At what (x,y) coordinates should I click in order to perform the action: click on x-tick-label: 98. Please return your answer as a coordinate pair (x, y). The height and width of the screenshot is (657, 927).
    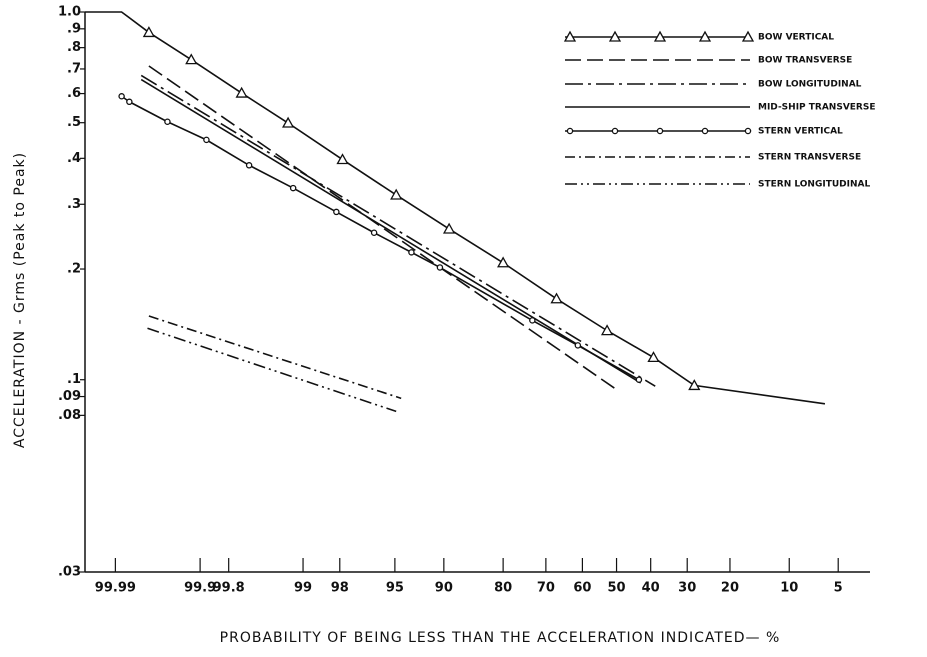
    Looking at the image, I should click on (340, 588).